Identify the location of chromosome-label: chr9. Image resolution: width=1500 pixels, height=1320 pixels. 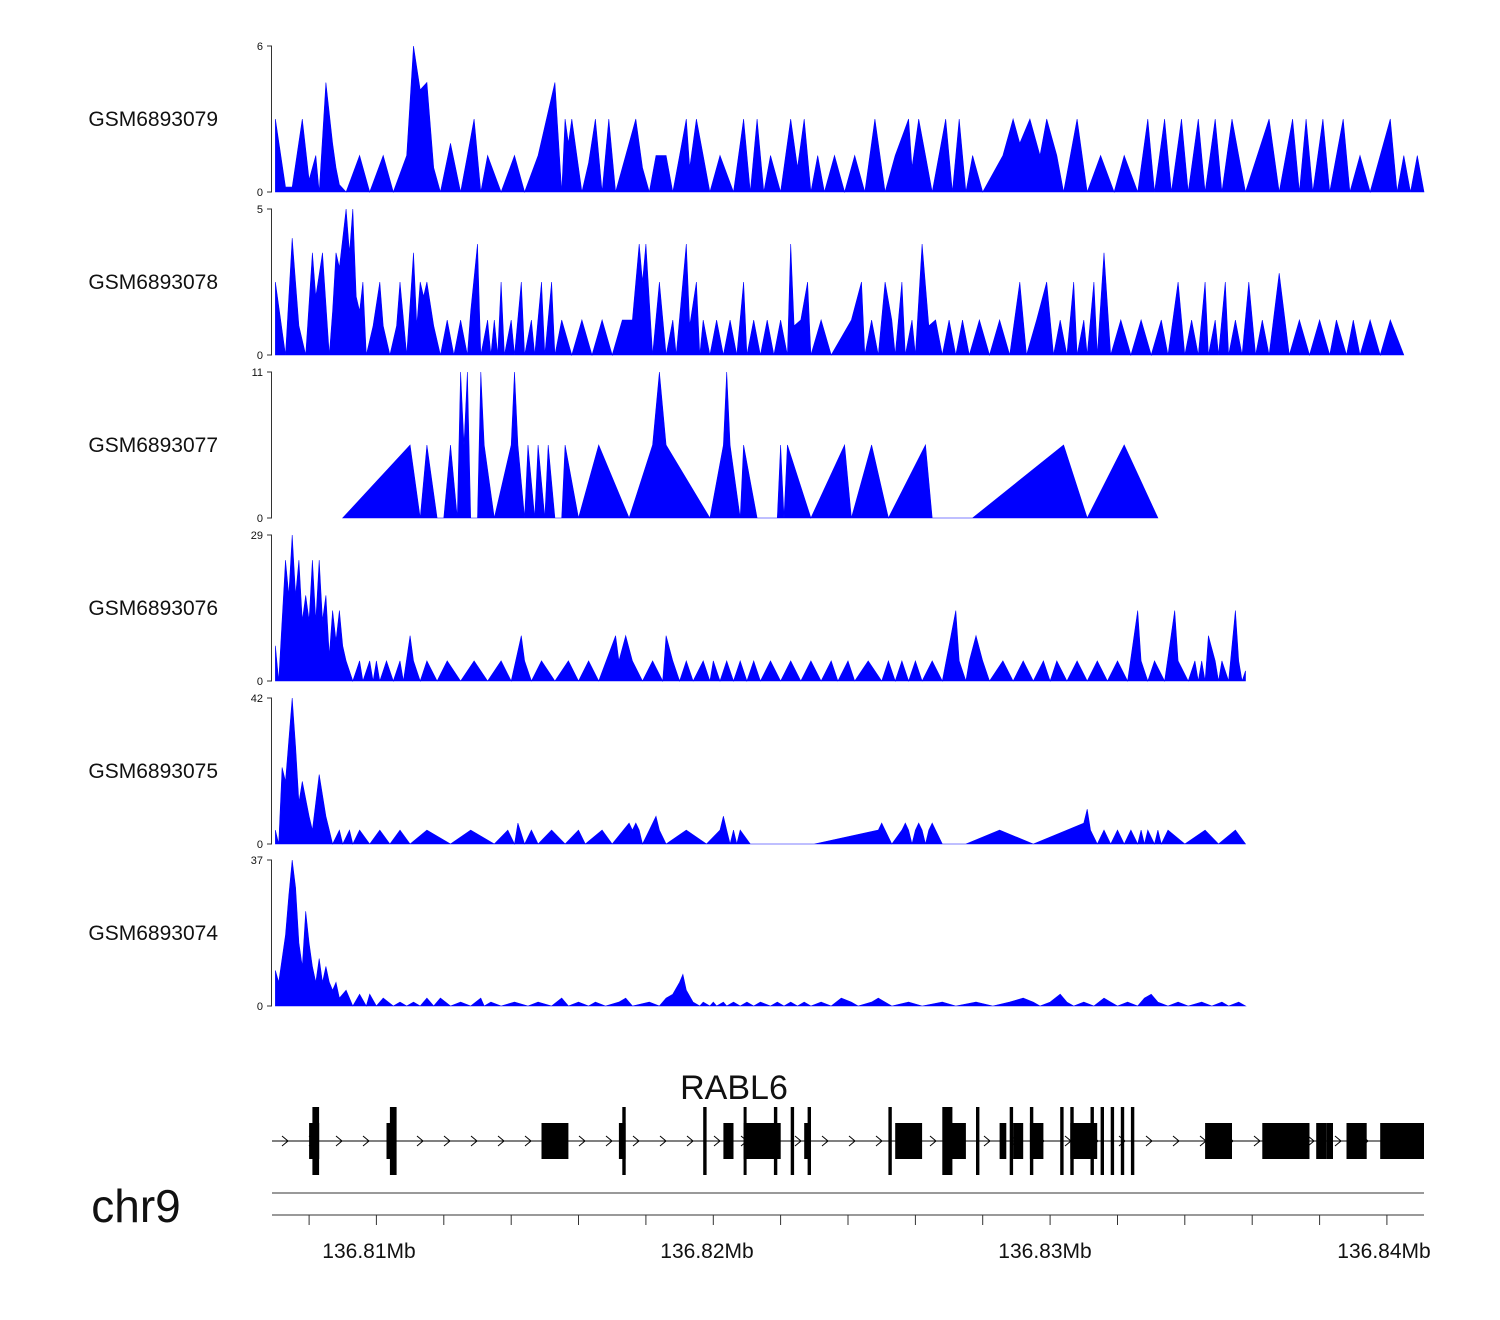
(135, 1206).